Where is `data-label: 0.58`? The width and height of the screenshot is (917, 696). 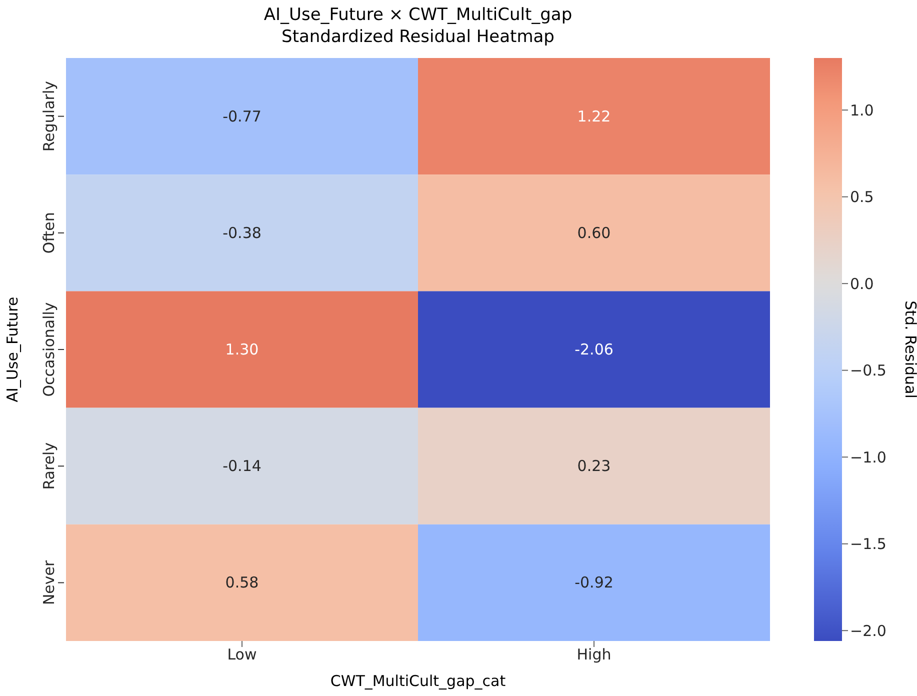
data-label: 0.58 is located at coordinates (242, 583).